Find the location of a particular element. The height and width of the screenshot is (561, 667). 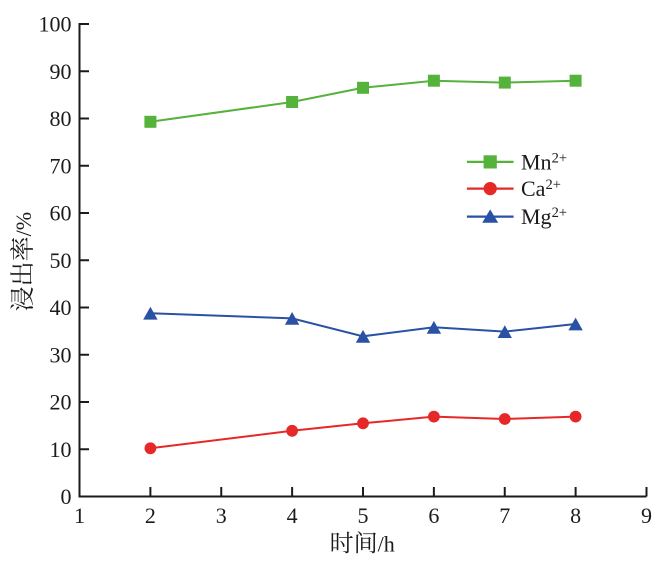

svg-text: 2 is located at coordinates (150, 515).